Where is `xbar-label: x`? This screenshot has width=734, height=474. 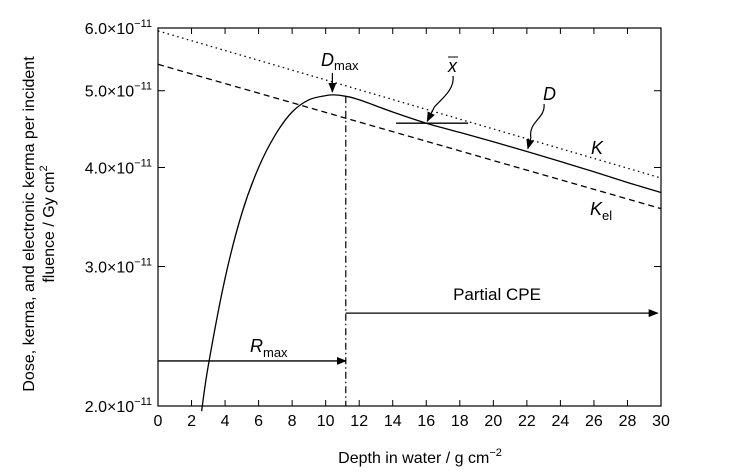
xbar-label: x is located at coordinates (452, 66).